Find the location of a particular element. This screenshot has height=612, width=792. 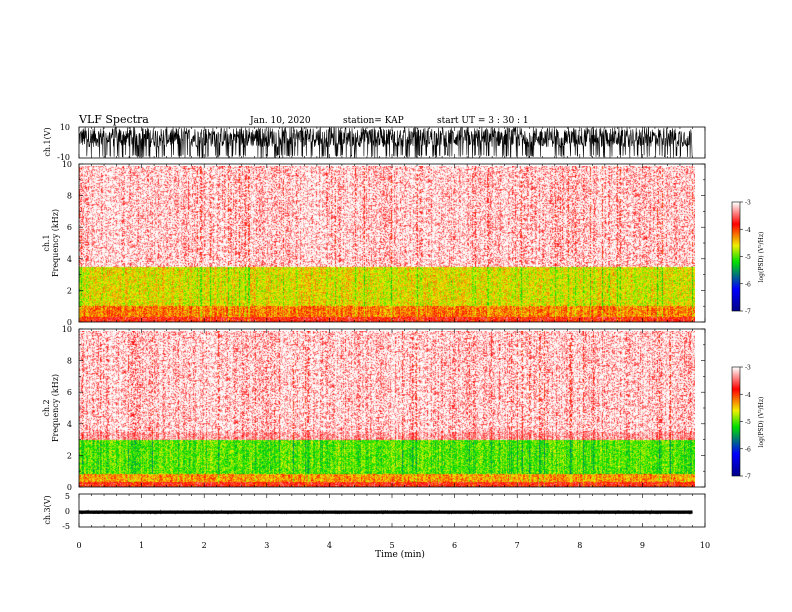

x-tick-label: 0 is located at coordinates (78, 545).